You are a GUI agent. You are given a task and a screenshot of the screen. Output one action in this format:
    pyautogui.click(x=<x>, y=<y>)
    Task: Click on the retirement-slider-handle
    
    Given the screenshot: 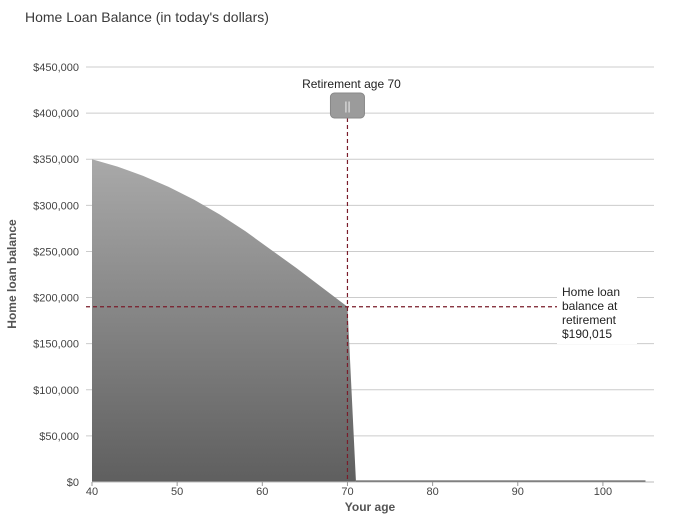 What is the action you would take?
    pyautogui.click(x=347, y=105)
    